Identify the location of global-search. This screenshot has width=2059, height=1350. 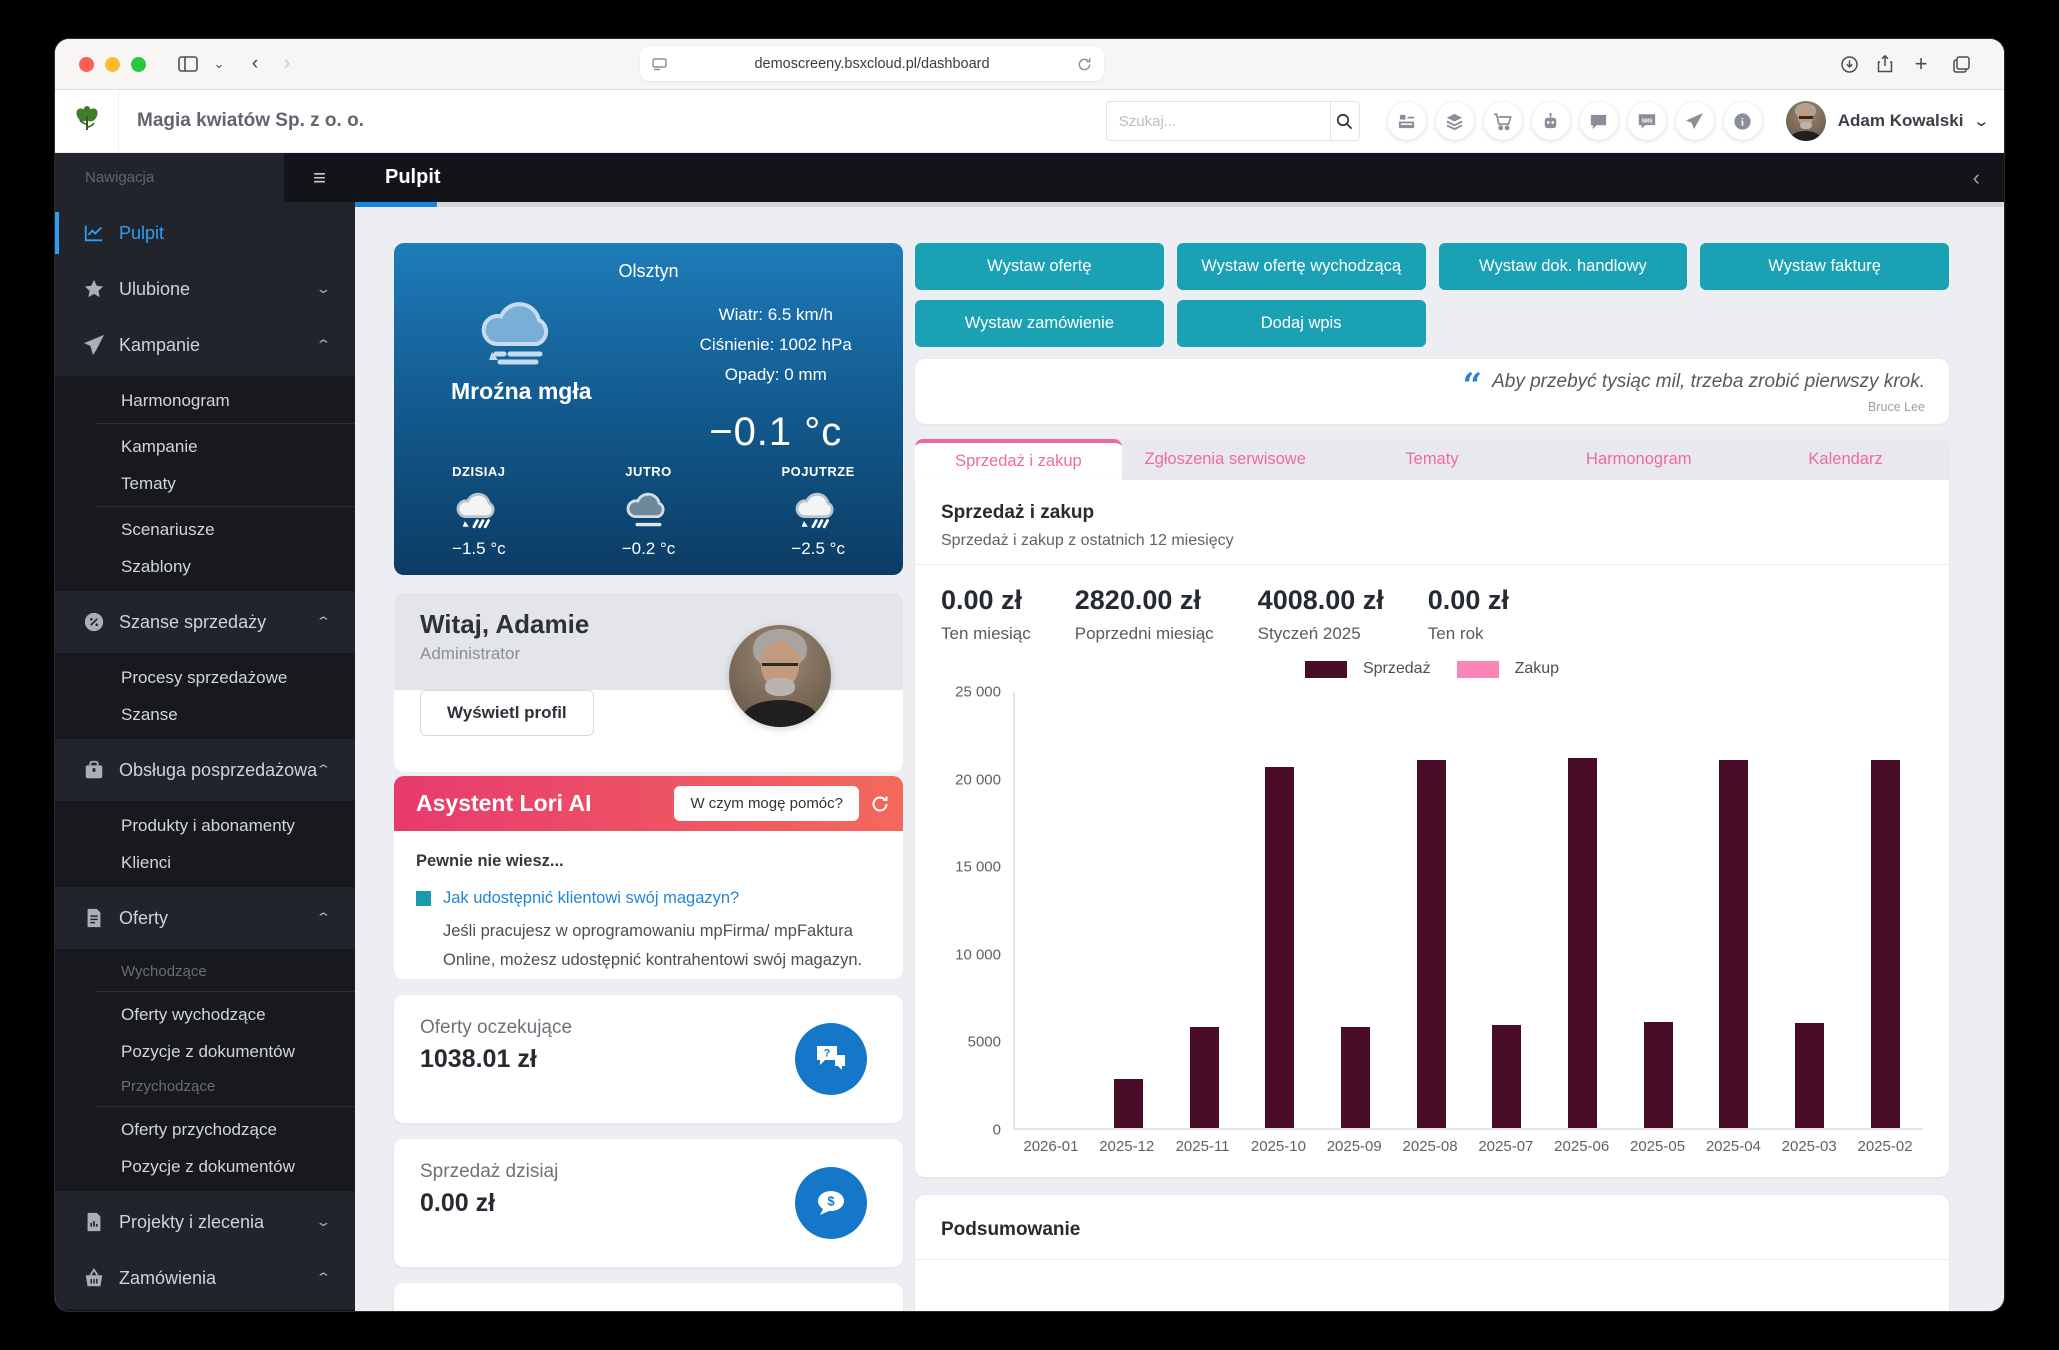
(1232, 121).